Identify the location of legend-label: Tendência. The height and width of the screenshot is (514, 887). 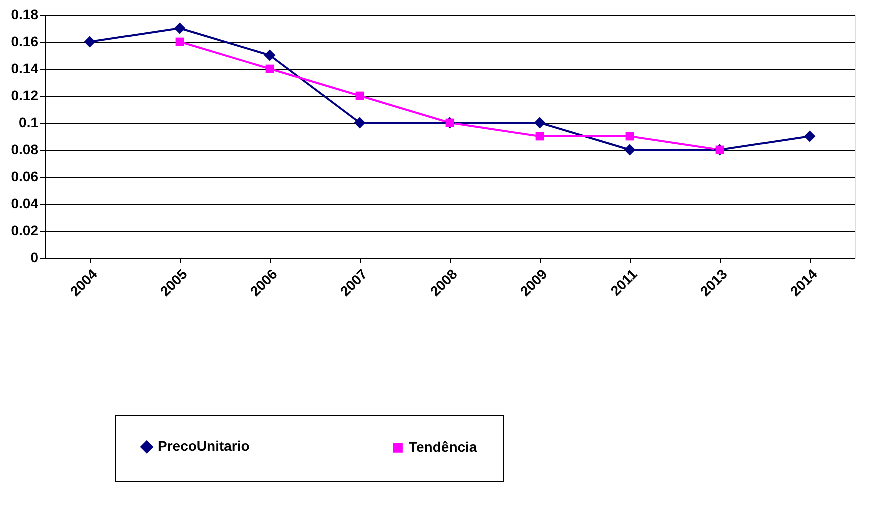
(443, 446).